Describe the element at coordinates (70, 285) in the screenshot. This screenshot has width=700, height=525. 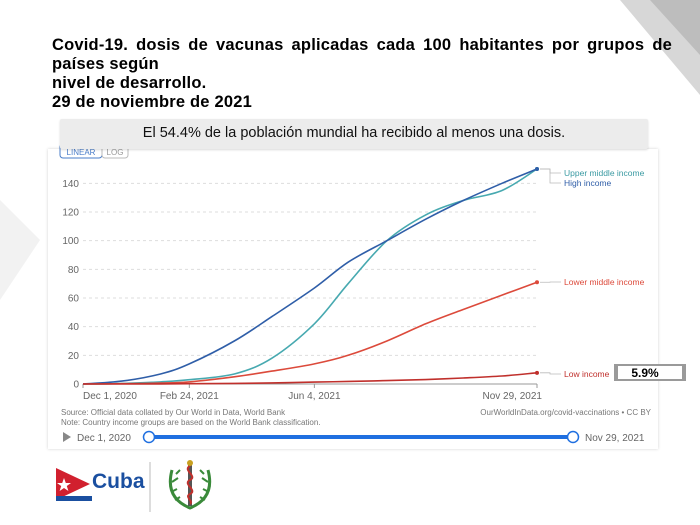
I see `y-tick-labels: 0 20 40 60 80 100 120 140` at that location.